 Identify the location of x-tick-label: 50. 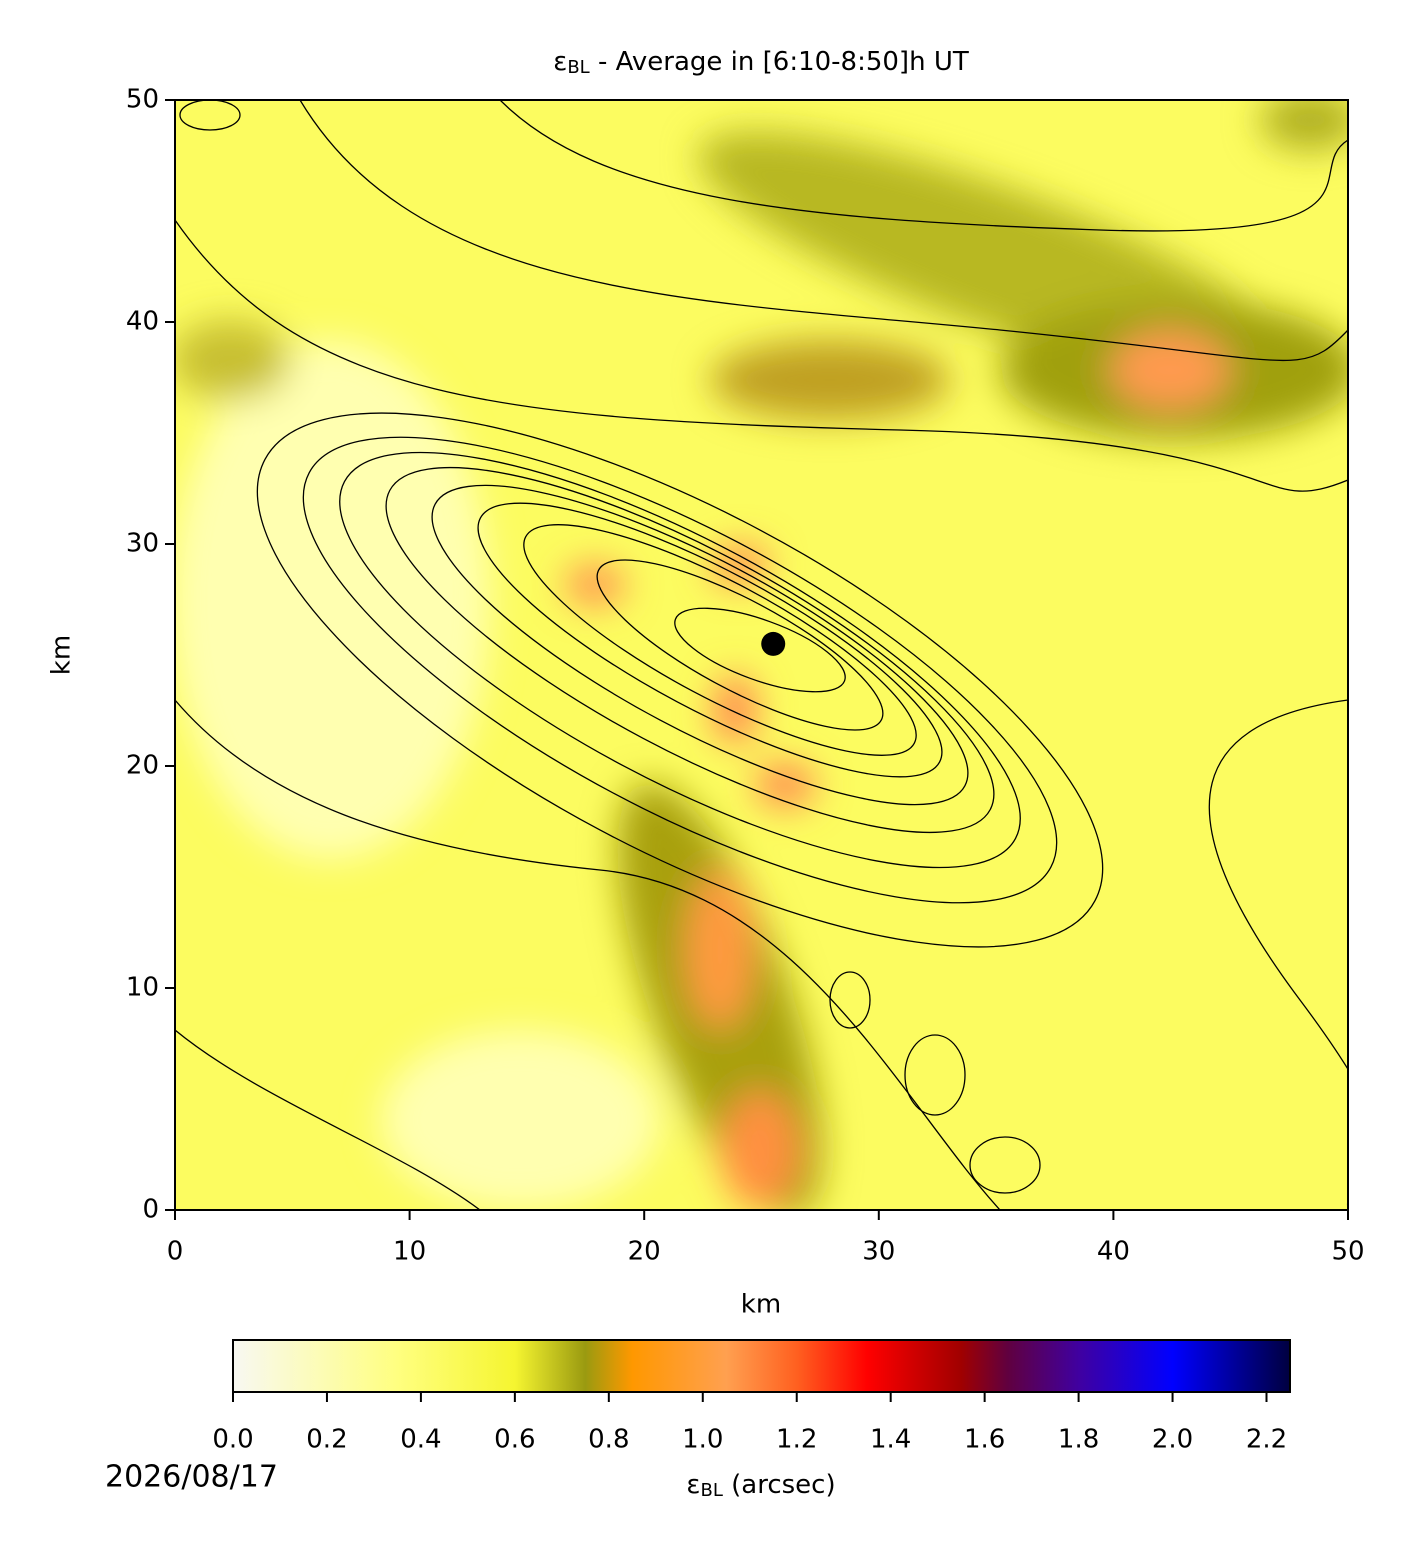
(1347, 1252).